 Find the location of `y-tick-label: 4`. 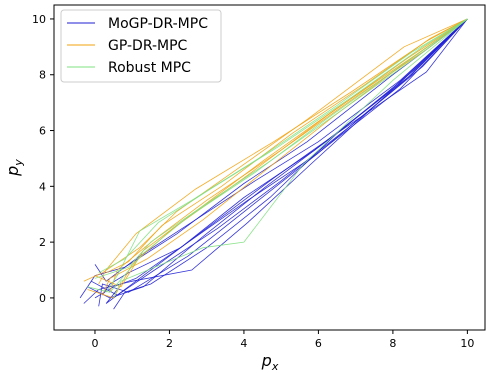

y-tick-label: 4 is located at coordinates (42, 186).